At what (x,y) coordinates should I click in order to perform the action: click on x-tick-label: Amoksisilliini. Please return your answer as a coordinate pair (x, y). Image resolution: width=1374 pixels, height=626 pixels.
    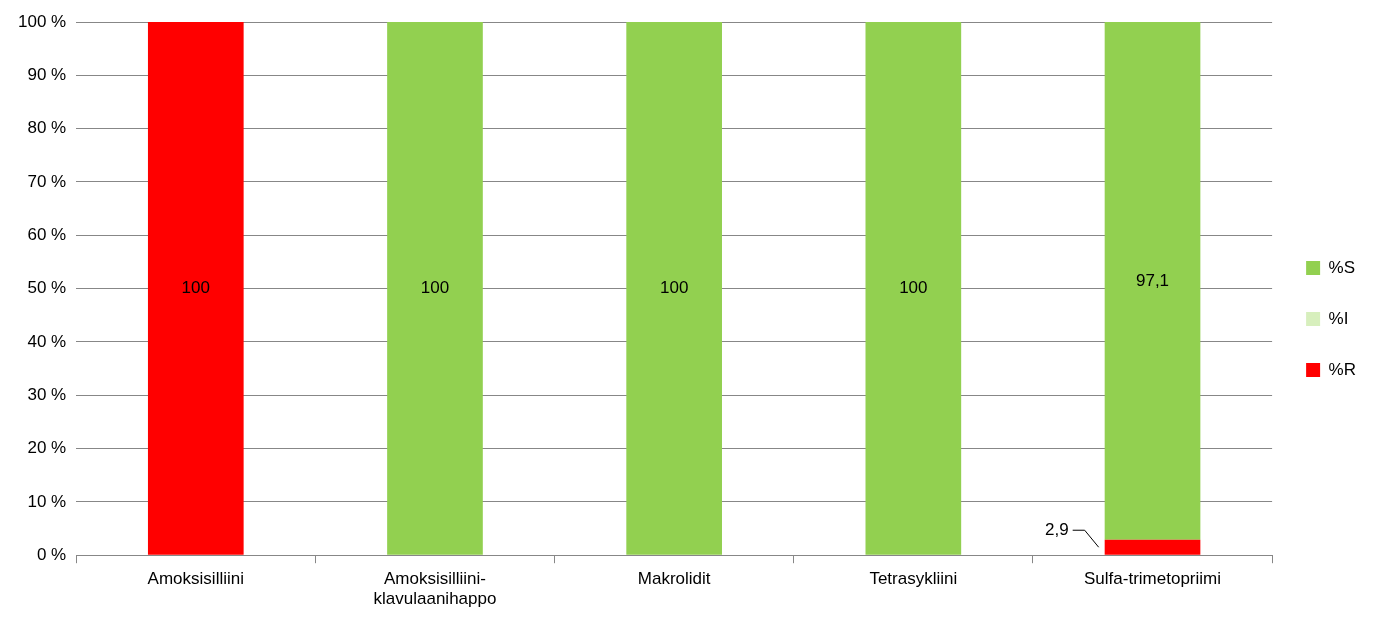
    Looking at the image, I should click on (195, 579).